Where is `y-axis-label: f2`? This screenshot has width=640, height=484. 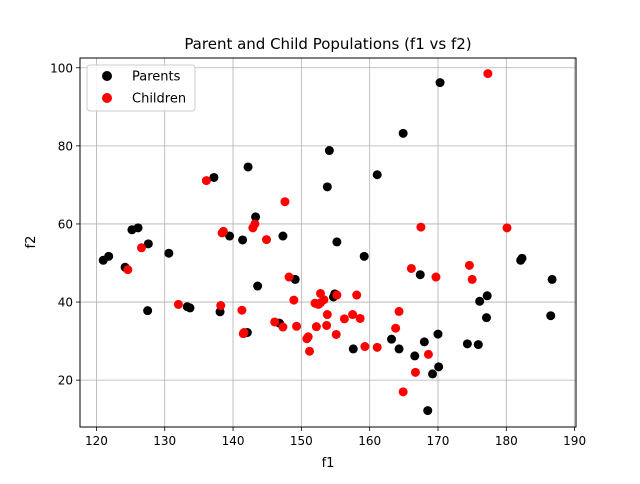
y-axis-label: f2 is located at coordinates (31, 242).